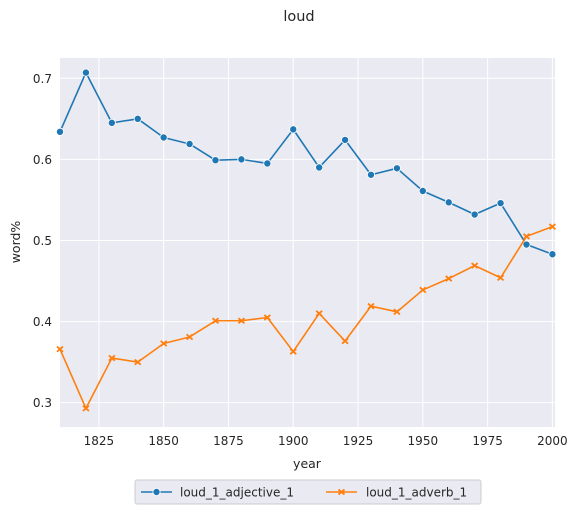 This screenshot has height=515, width=575. I want to click on chart-title: loud, so click(298, 17).